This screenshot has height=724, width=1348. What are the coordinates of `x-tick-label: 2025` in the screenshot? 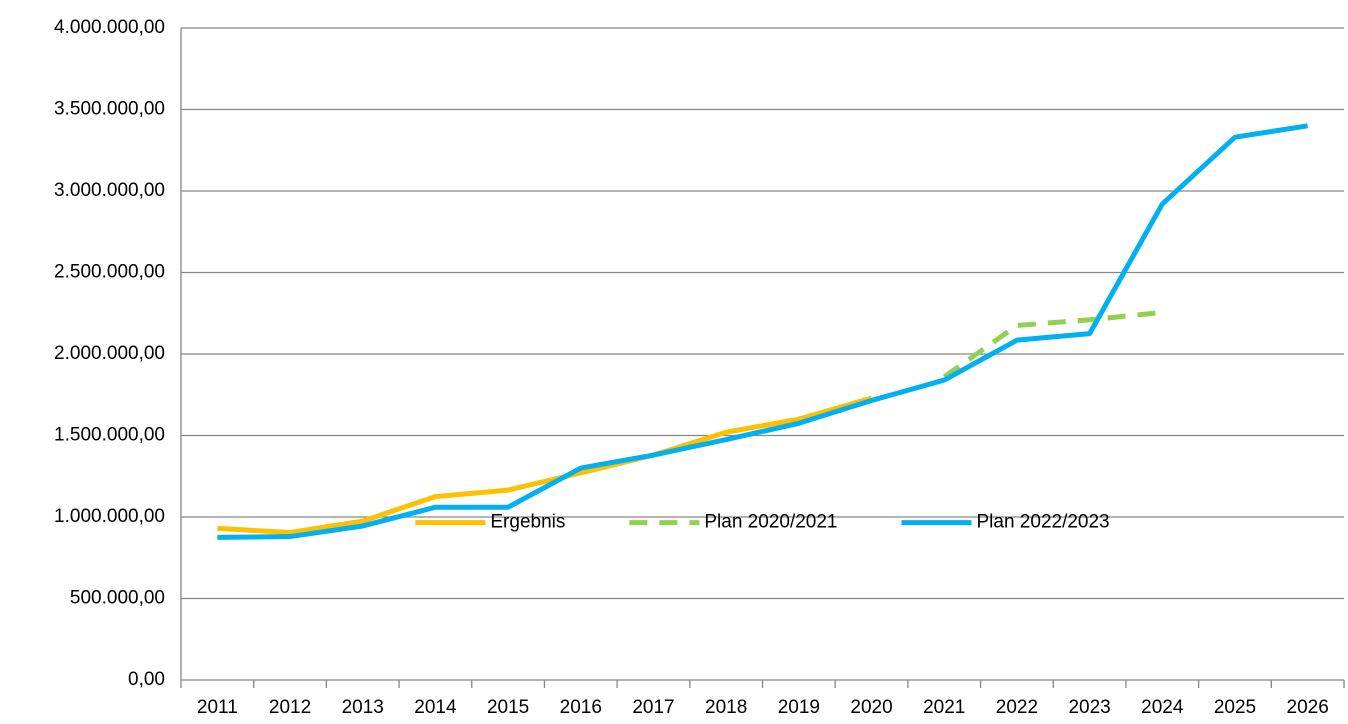 It's located at (1235, 707).